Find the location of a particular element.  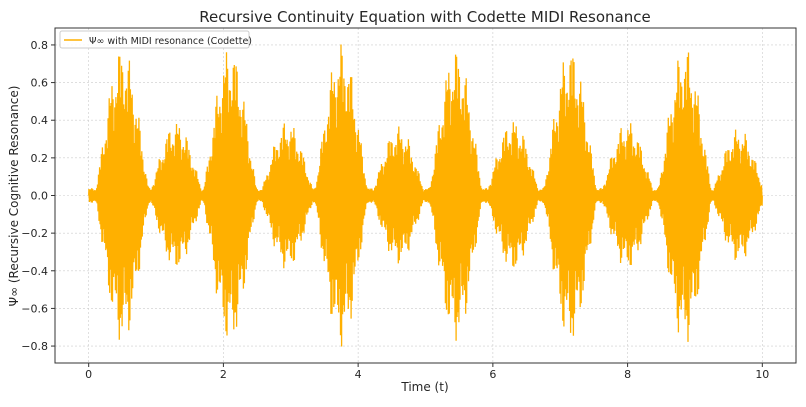

y-tick-label: −0.6 is located at coordinates (34, 308).